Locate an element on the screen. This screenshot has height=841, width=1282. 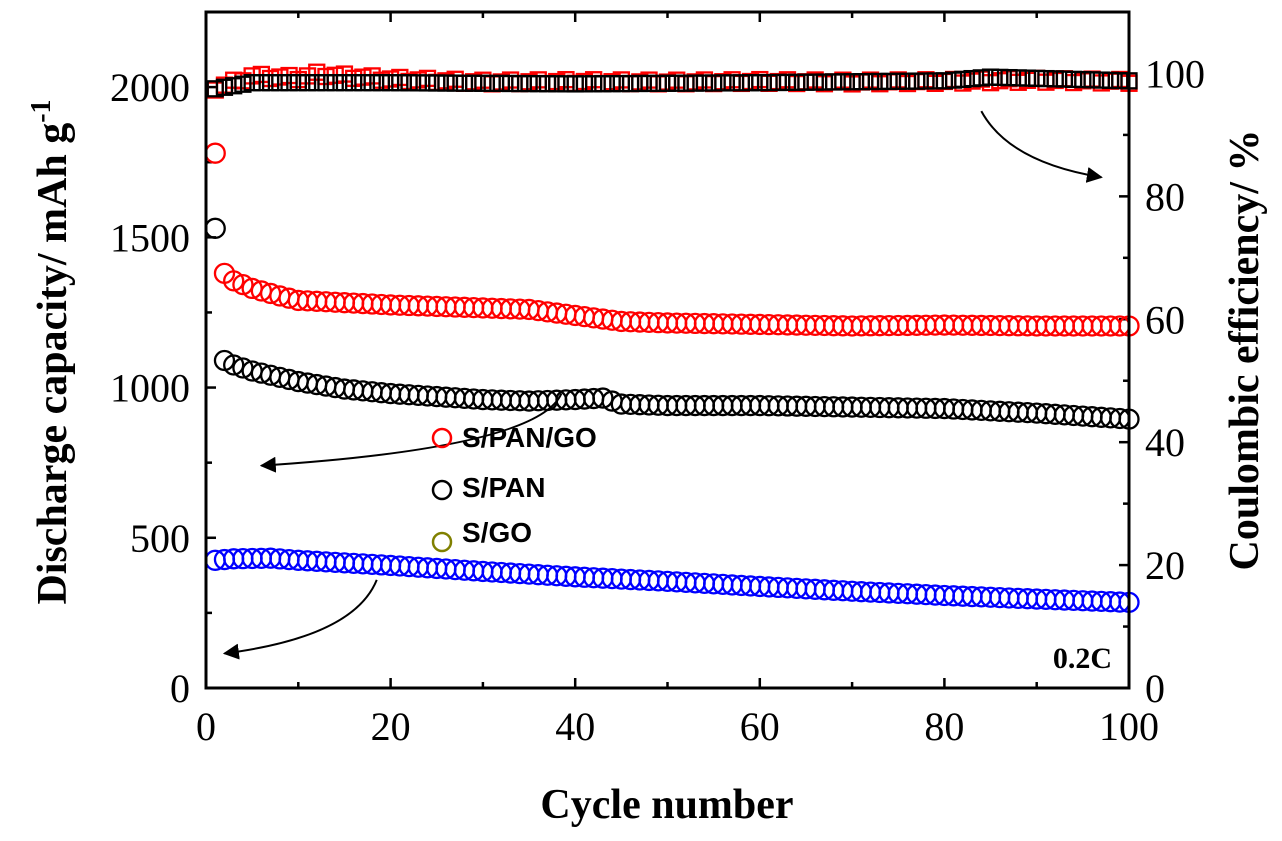
legend-marker-s-pan is located at coordinates (442, 490).